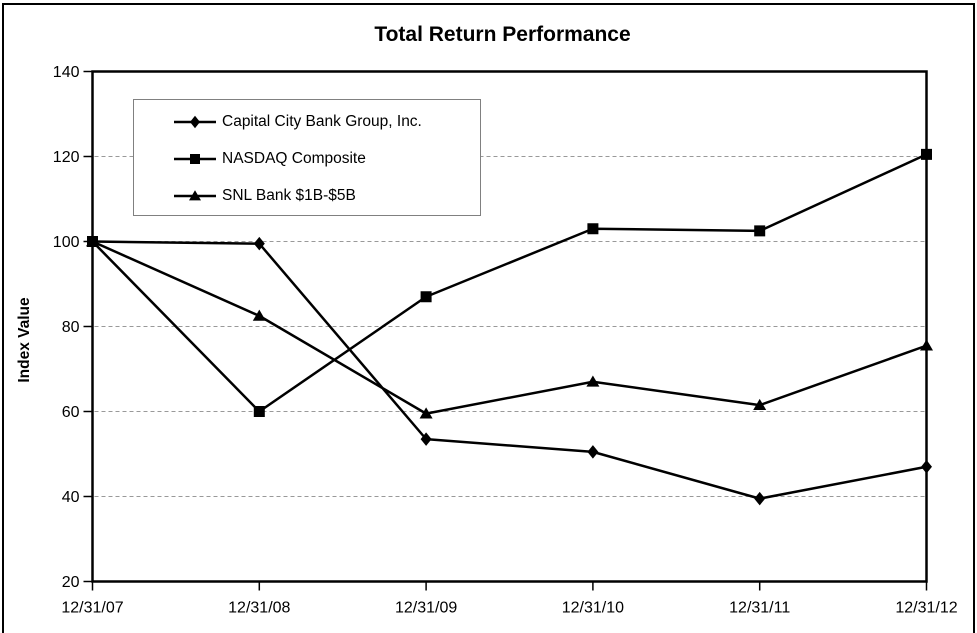  Describe the element at coordinates (289, 195) in the screenshot. I see `legend-label: SNL Bank $1B-$5B` at that location.